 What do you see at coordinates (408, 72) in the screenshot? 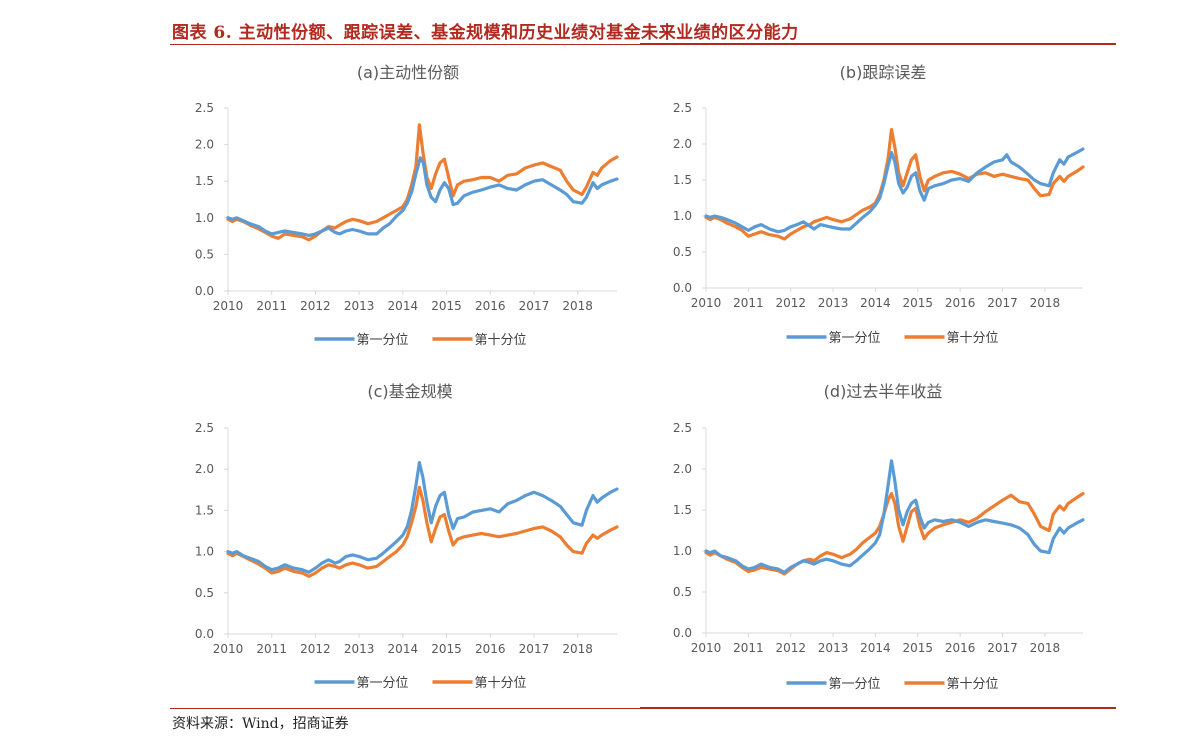
I see `chart-title: (a)主动性份额` at bounding box center [408, 72].